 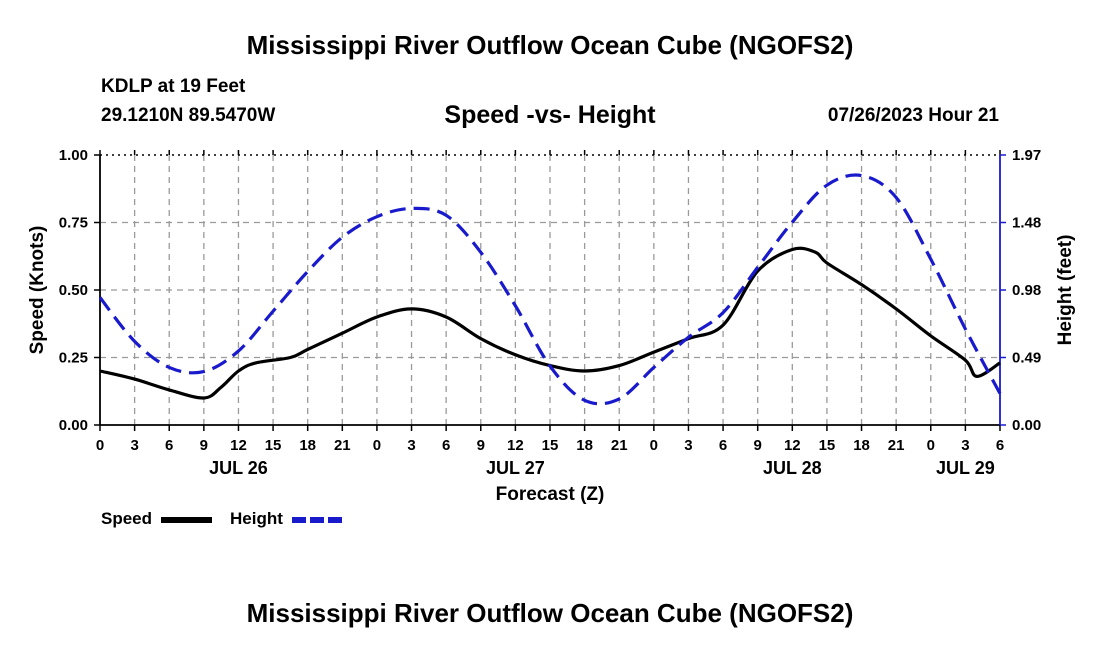 What do you see at coordinates (73, 155) in the screenshot?
I see `y-left-tick-label: 1.00` at bounding box center [73, 155].